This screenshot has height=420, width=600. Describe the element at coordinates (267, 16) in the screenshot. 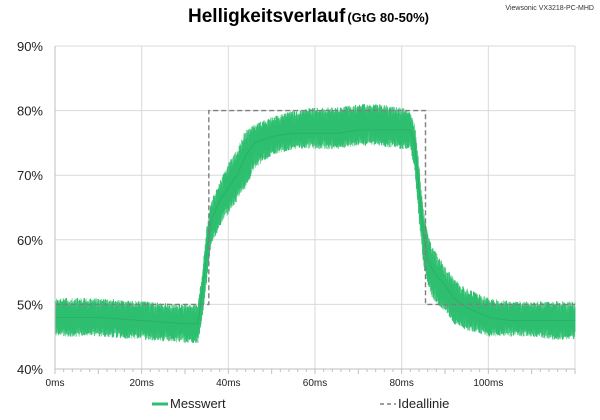

I see `chart-title-text: Helligkeitsverlauf` at that location.